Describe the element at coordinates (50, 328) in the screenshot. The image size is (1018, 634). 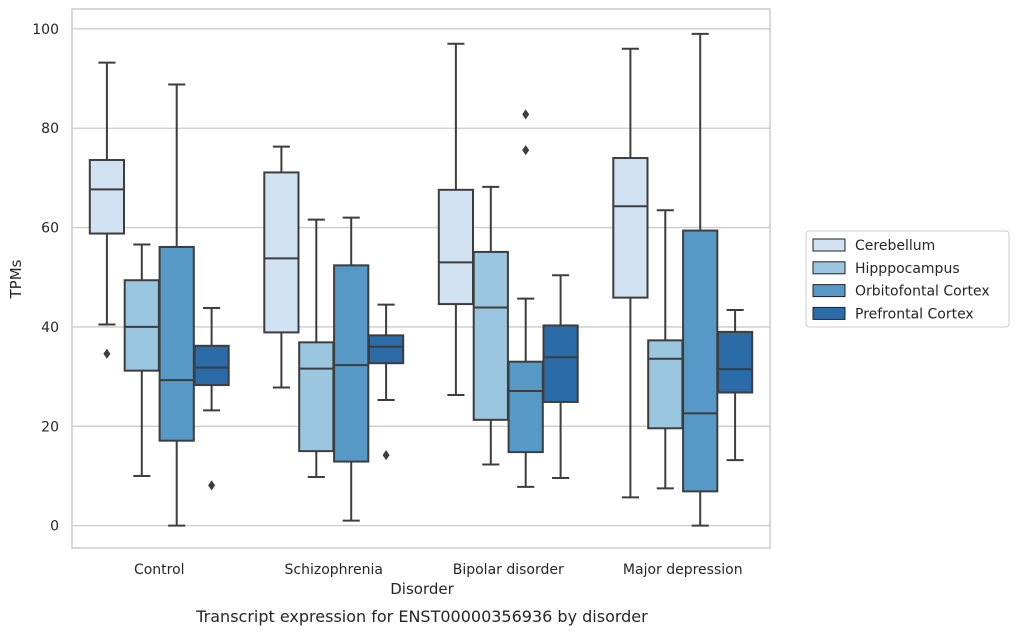
I see `y-tick-label: 40` at that location.